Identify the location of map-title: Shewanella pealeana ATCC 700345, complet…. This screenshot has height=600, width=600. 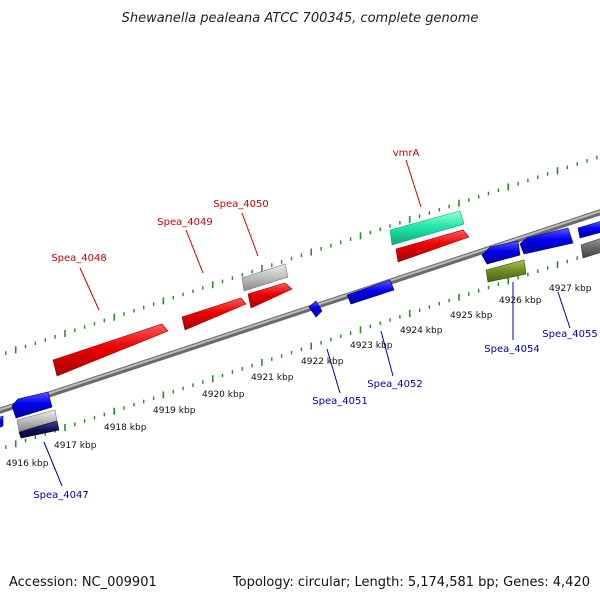
(300, 18).